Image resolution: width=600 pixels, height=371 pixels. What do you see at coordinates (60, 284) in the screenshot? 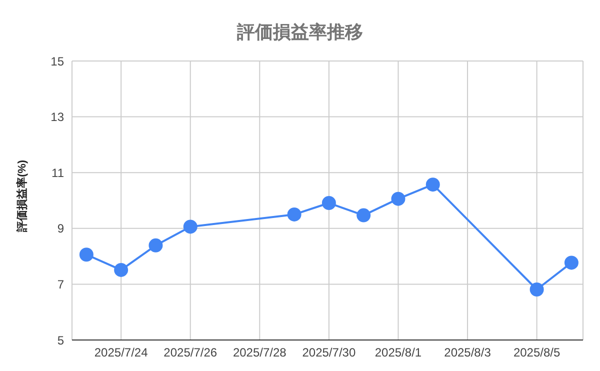
I see `y-tick-label: 7` at bounding box center [60, 284].